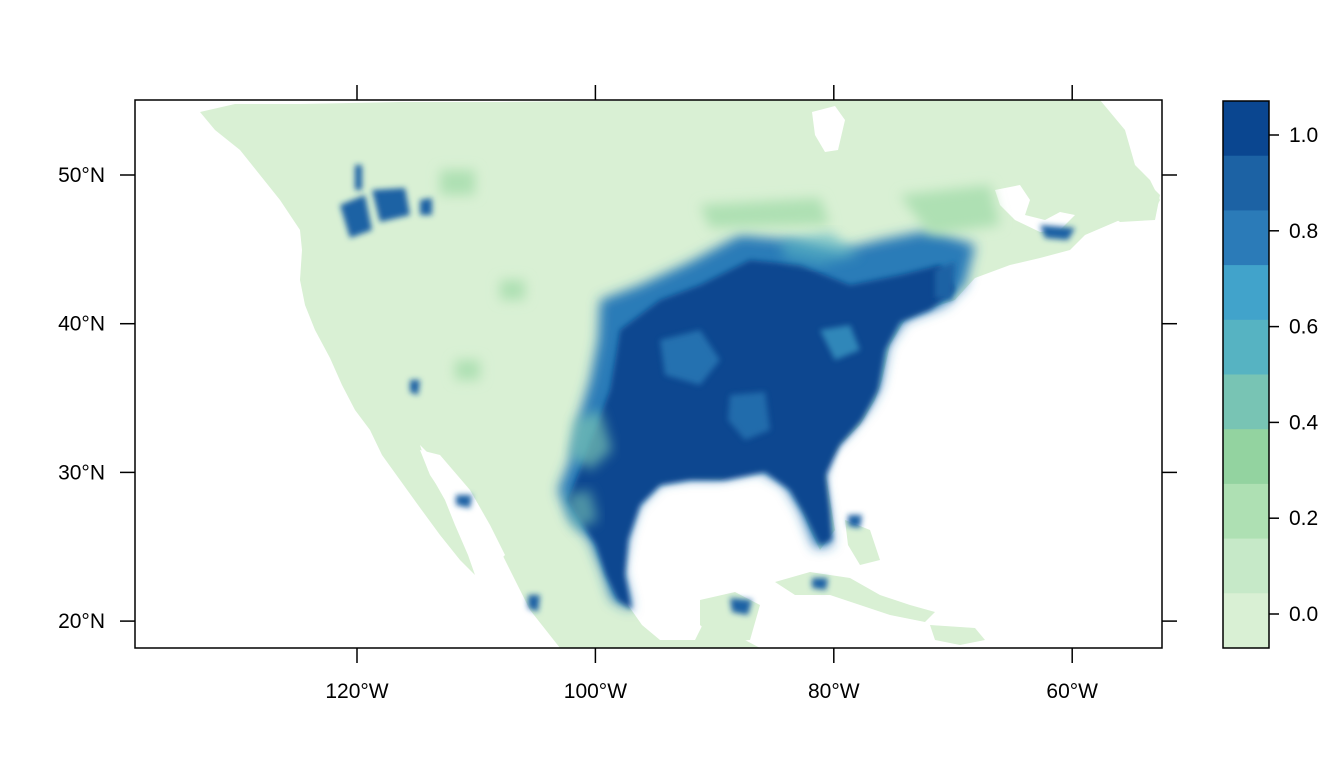 This screenshot has width=1344, height=768. What do you see at coordinates (855, 597) in the screenshot?
I see `cuba` at bounding box center [855, 597].